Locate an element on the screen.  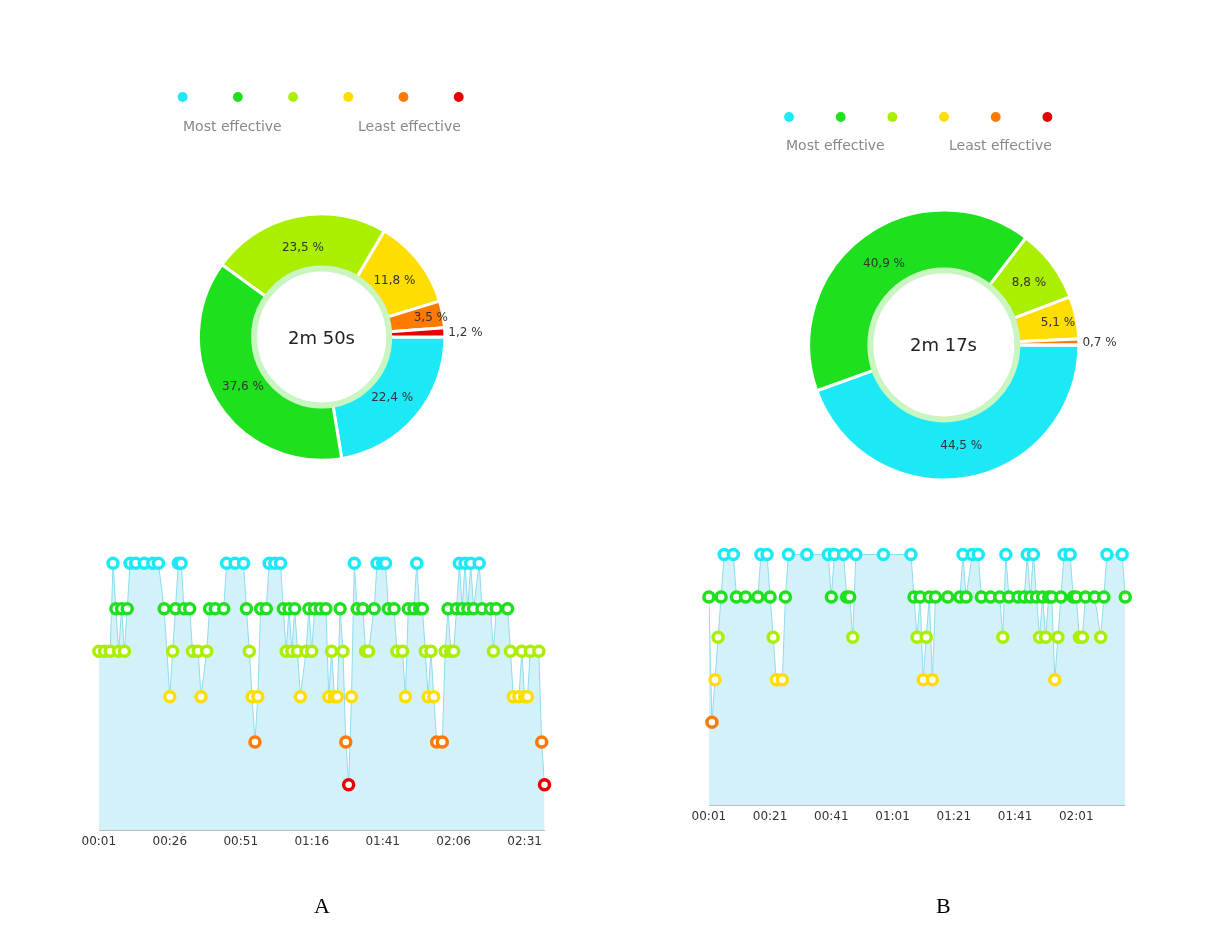
x-tick-label: 00:51 is located at coordinates (241, 841).